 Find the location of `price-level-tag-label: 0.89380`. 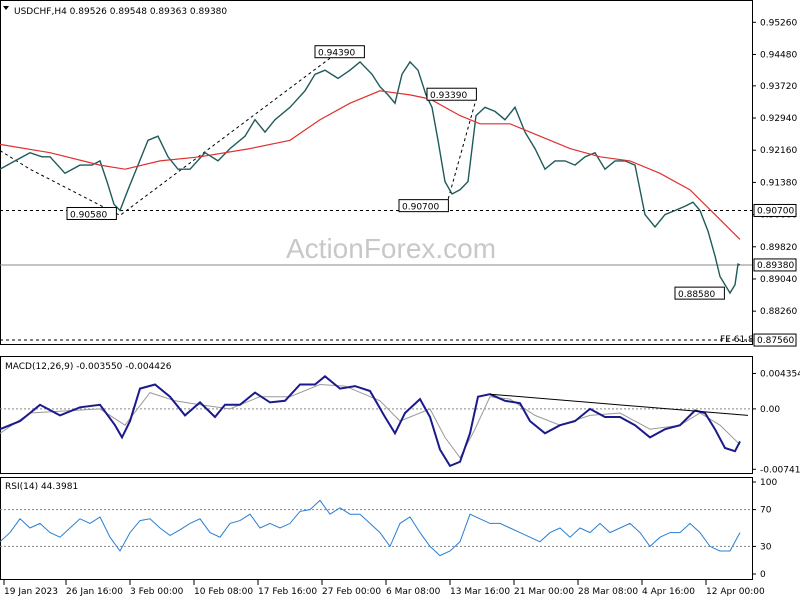

price-level-tag-label: 0.89380 is located at coordinates (775, 266).